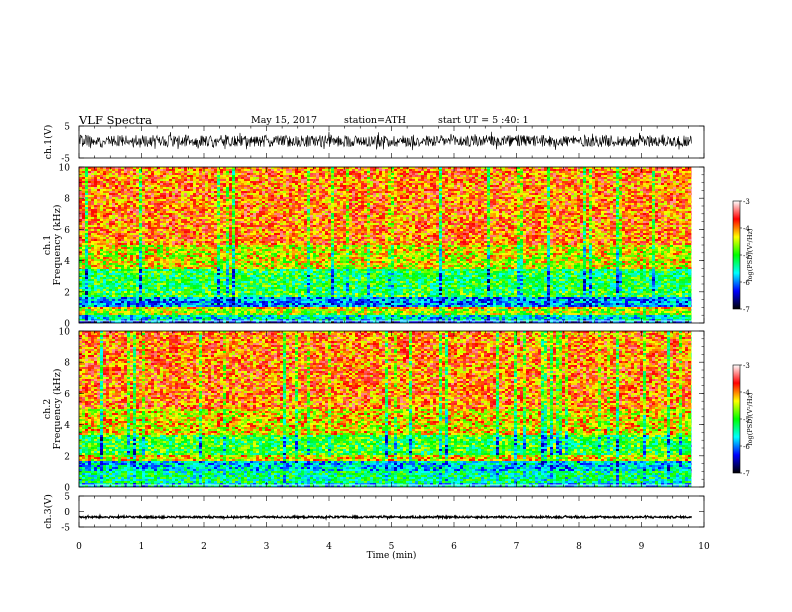 The width and height of the screenshot is (792, 612). Describe the element at coordinates (454, 547) in the screenshot. I see `xtick-label: 6` at that location.